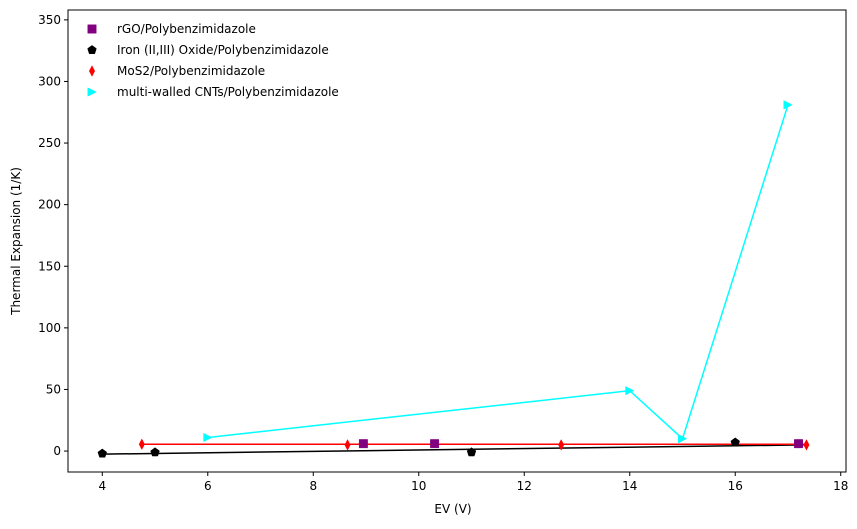 This screenshot has width=857, height=529. Describe the element at coordinates (53, 389) in the screenshot. I see `y-tick-label-50: 50` at that location.